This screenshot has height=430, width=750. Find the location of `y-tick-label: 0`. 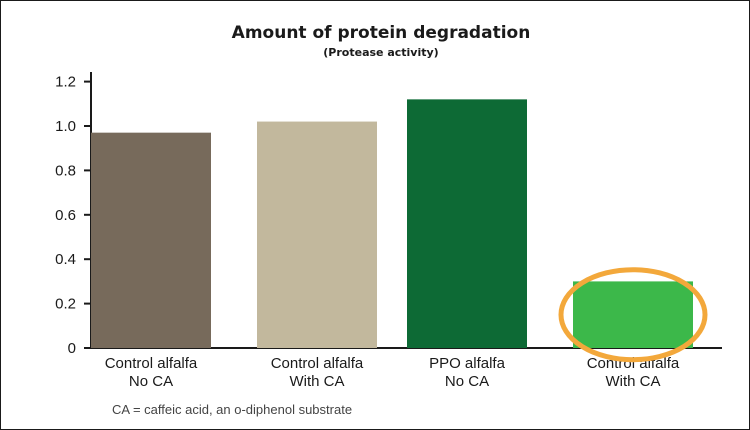

y-tick-label: 0 is located at coordinates (72, 348).